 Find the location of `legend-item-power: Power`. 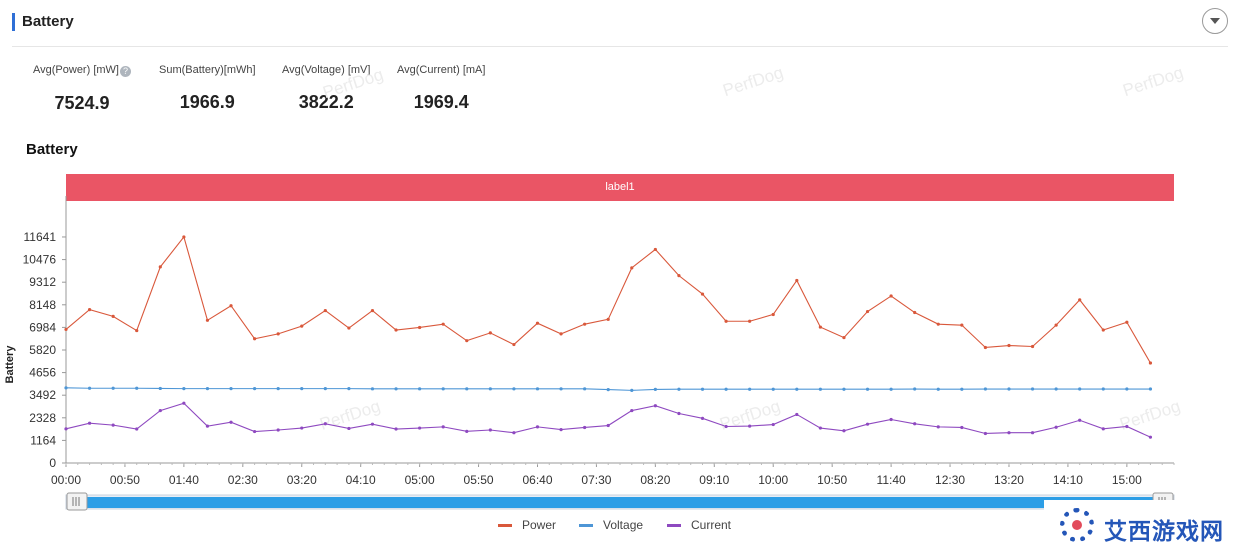

legend-item-power: Power is located at coordinates (527, 525).